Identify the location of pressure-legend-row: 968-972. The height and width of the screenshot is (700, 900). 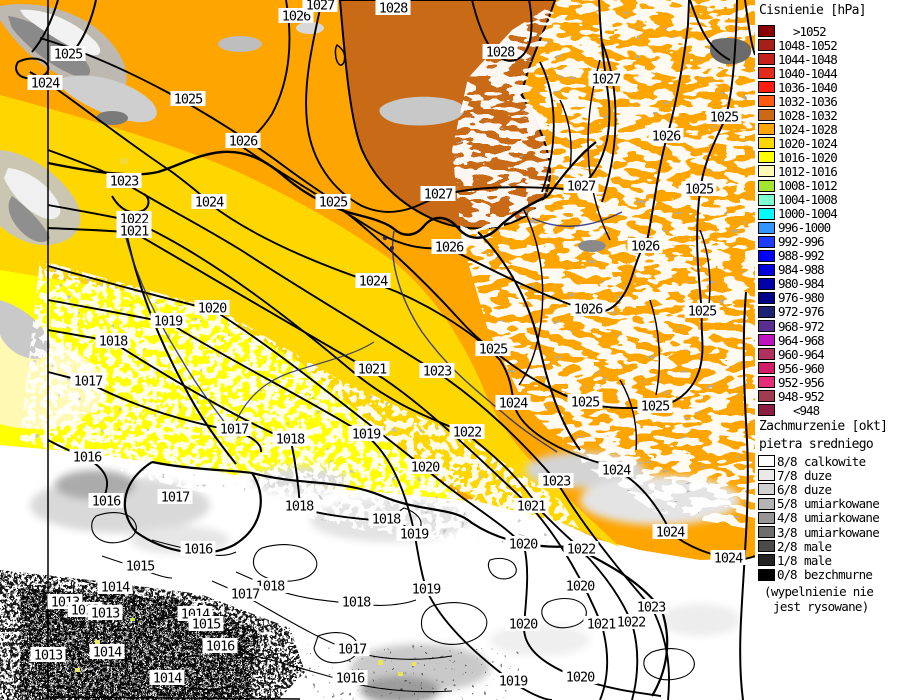
(797, 326).